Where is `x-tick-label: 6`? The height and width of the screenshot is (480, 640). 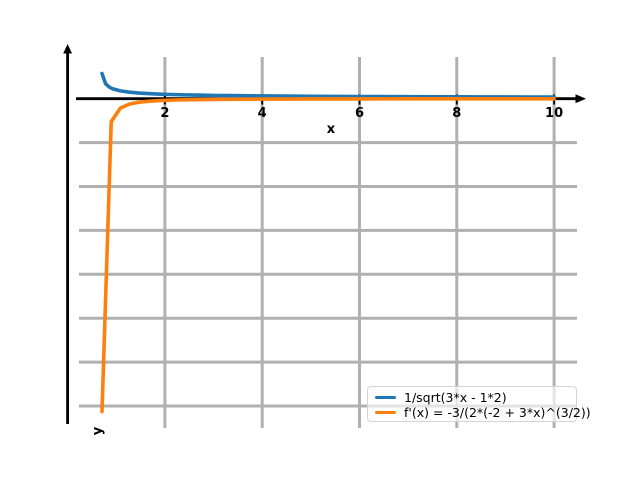 x-tick-label: 6 is located at coordinates (359, 113).